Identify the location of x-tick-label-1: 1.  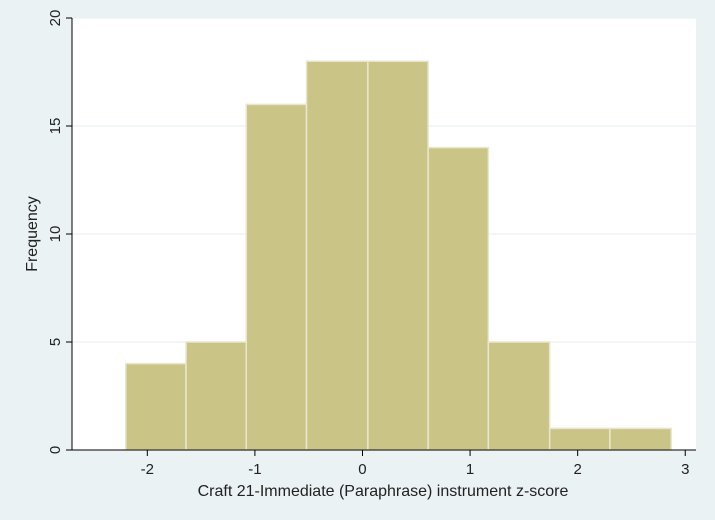
(470, 469).